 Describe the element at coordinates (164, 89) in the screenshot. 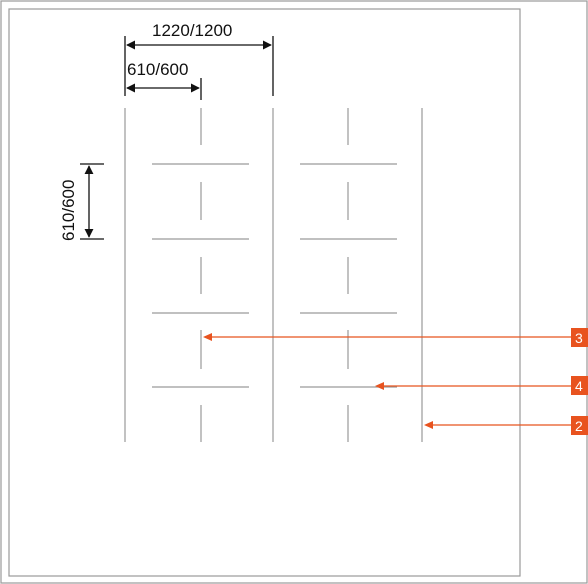

I see `dimension-panel-half` at that location.